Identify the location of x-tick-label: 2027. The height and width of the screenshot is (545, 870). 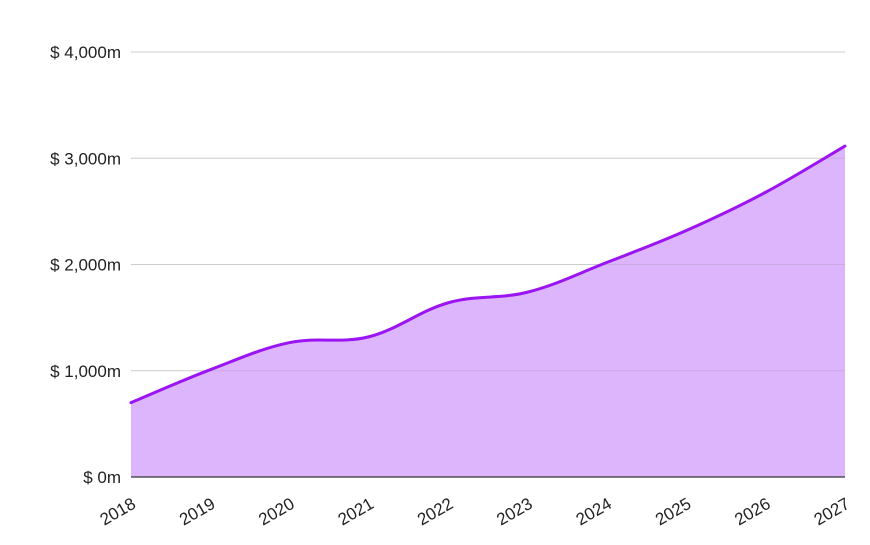
(832, 511).